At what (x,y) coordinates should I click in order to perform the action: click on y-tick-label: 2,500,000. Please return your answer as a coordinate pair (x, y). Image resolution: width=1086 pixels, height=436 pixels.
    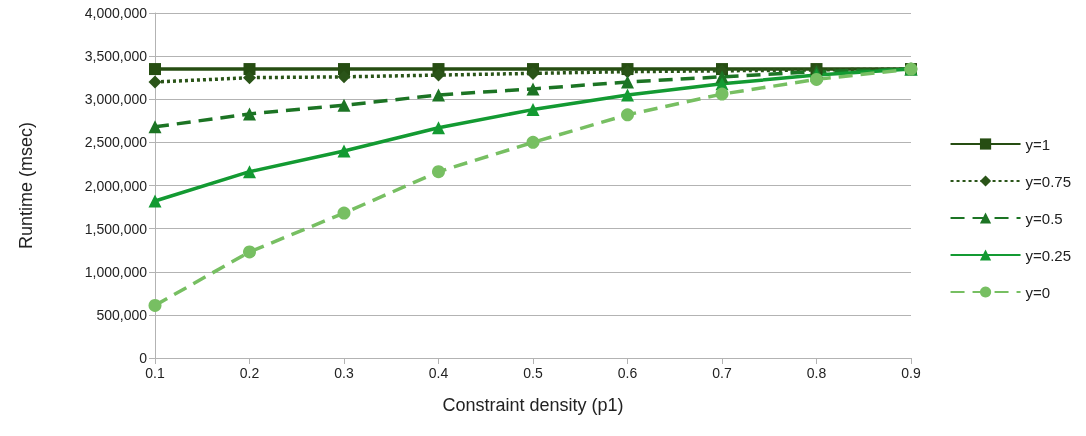
    Looking at the image, I should click on (116, 142).